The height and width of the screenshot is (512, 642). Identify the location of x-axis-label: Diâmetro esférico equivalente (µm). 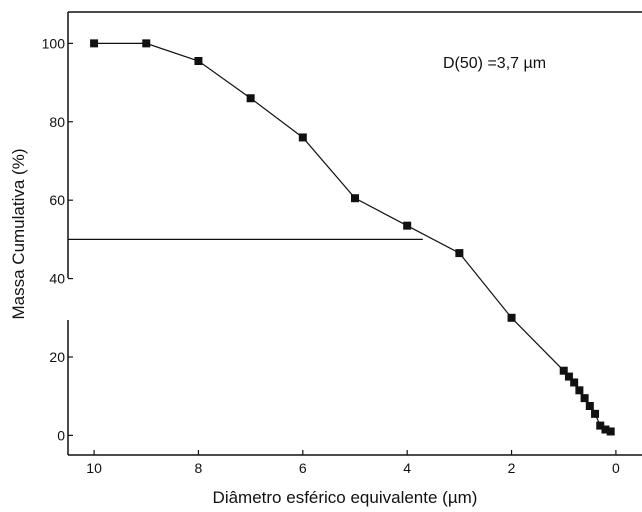
(345, 497).